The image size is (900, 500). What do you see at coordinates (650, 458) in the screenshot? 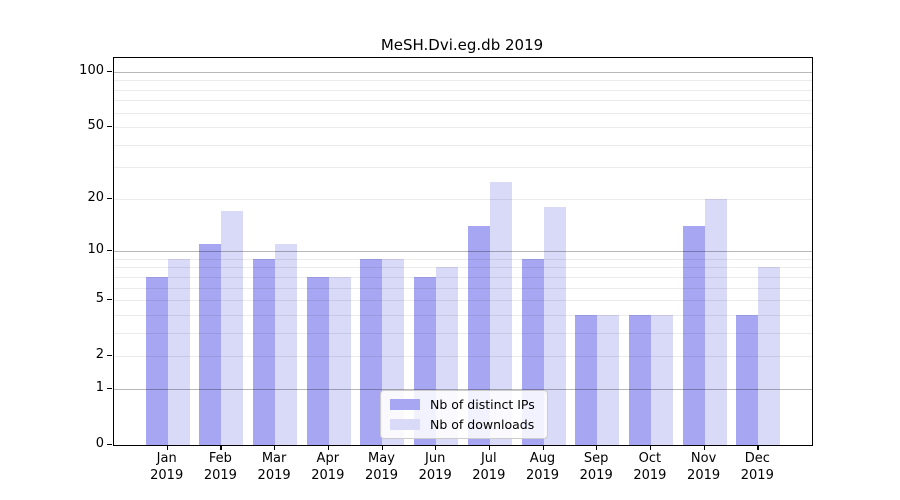
I see `x-tick-label-month: Oct` at bounding box center [650, 458].